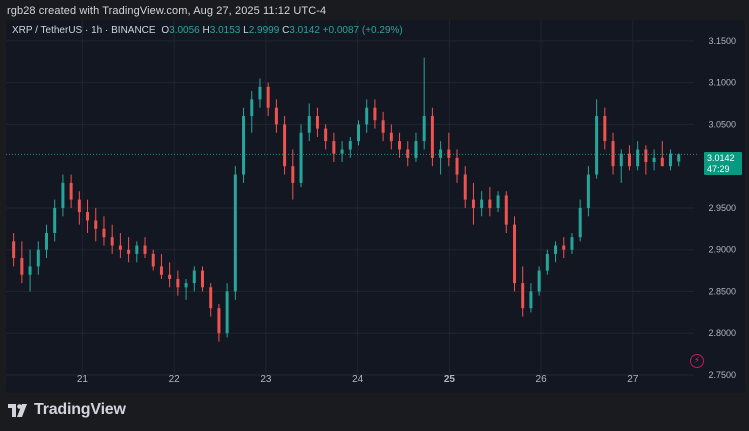  What do you see at coordinates (225, 30) in the screenshot?
I see `high-value: 3.0153` at bounding box center [225, 30].